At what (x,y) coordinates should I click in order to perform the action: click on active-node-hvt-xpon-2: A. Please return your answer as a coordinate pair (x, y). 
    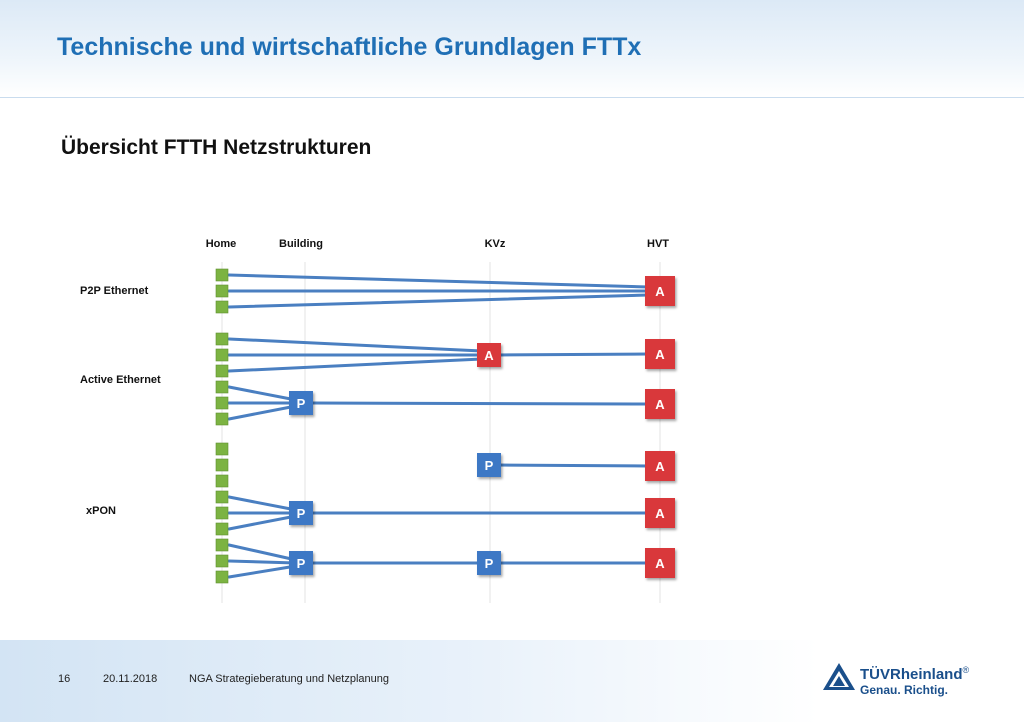
    Looking at the image, I should click on (660, 513).